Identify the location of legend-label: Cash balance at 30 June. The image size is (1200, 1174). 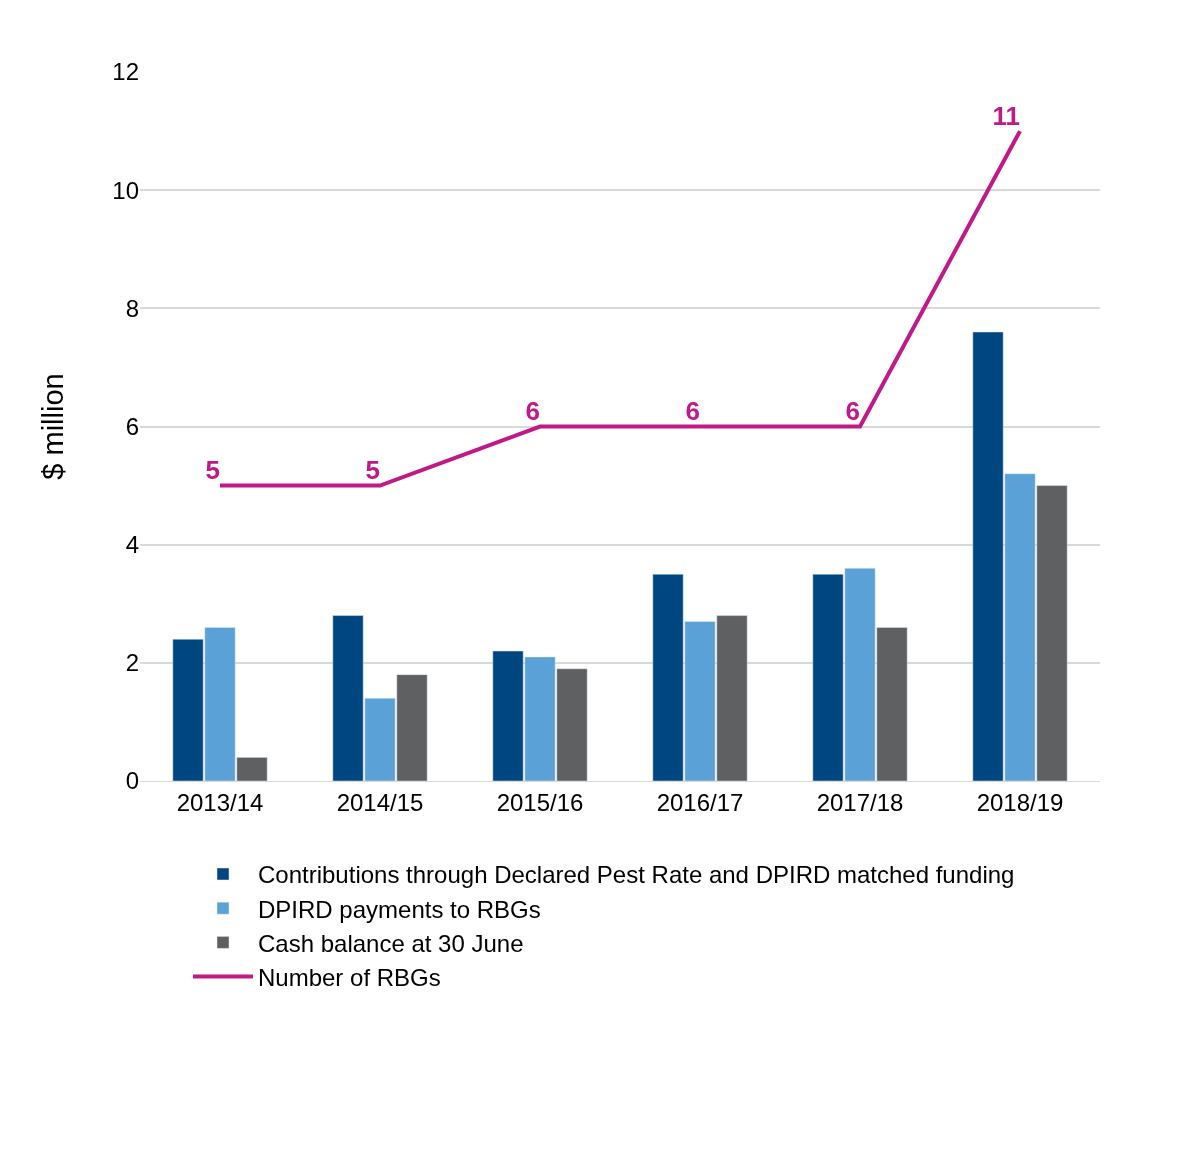
(391, 943).